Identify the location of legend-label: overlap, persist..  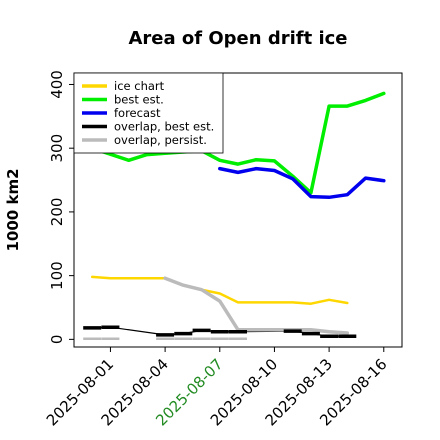
(160, 140).